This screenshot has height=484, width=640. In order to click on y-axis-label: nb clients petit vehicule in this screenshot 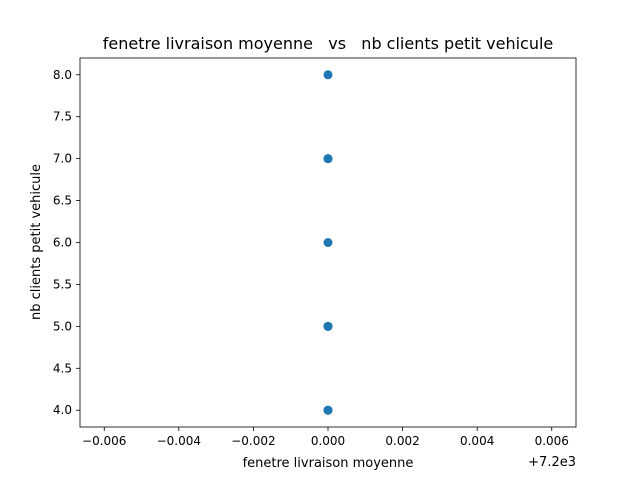, I will do `click(36, 242)`.